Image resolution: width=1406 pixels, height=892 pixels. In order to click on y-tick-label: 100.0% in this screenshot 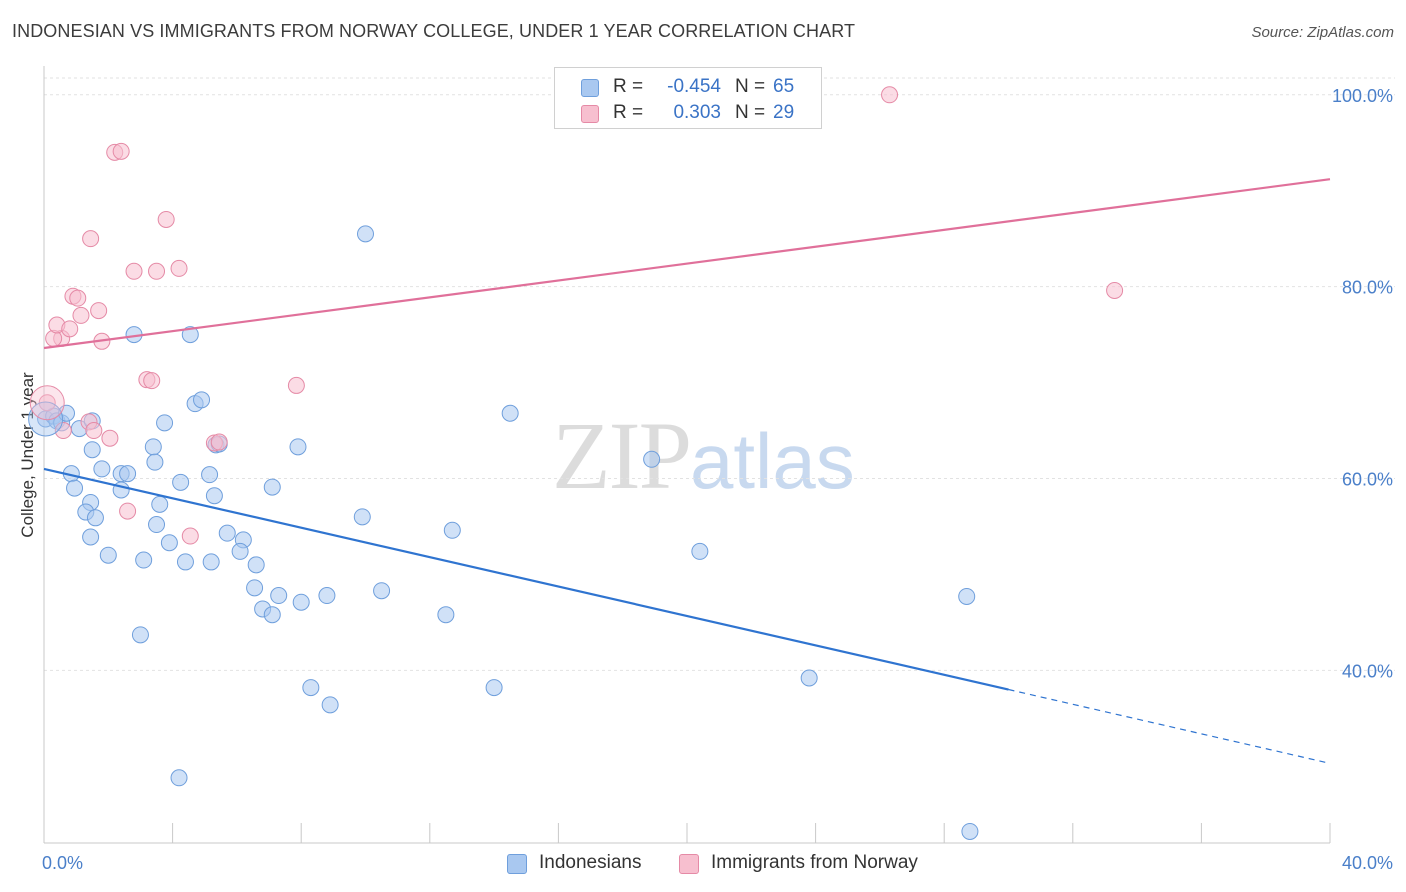, I will do `click(1362, 96)`.